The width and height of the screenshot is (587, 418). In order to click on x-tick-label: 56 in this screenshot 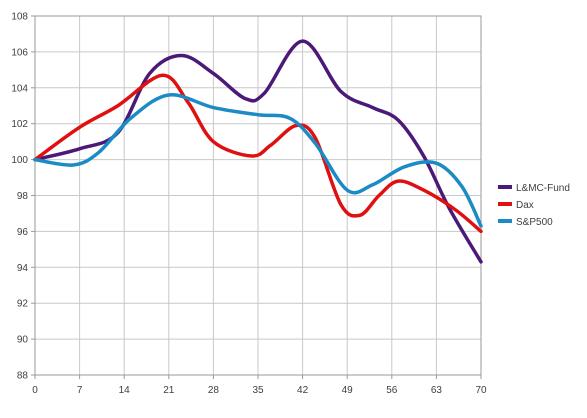, I will do `click(392, 390)`.